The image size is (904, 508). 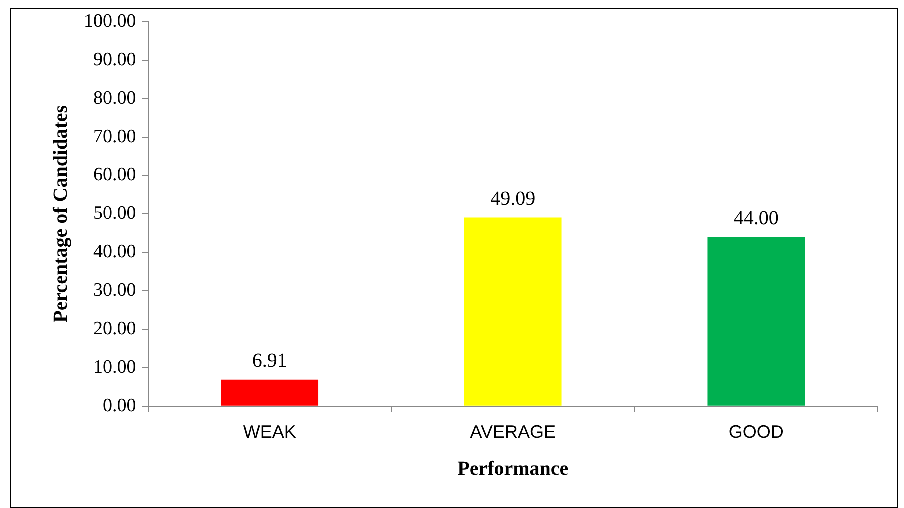 What do you see at coordinates (115, 175) in the screenshot?
I see `y-tick-label: 60.00` at bounding box center [115, 175].